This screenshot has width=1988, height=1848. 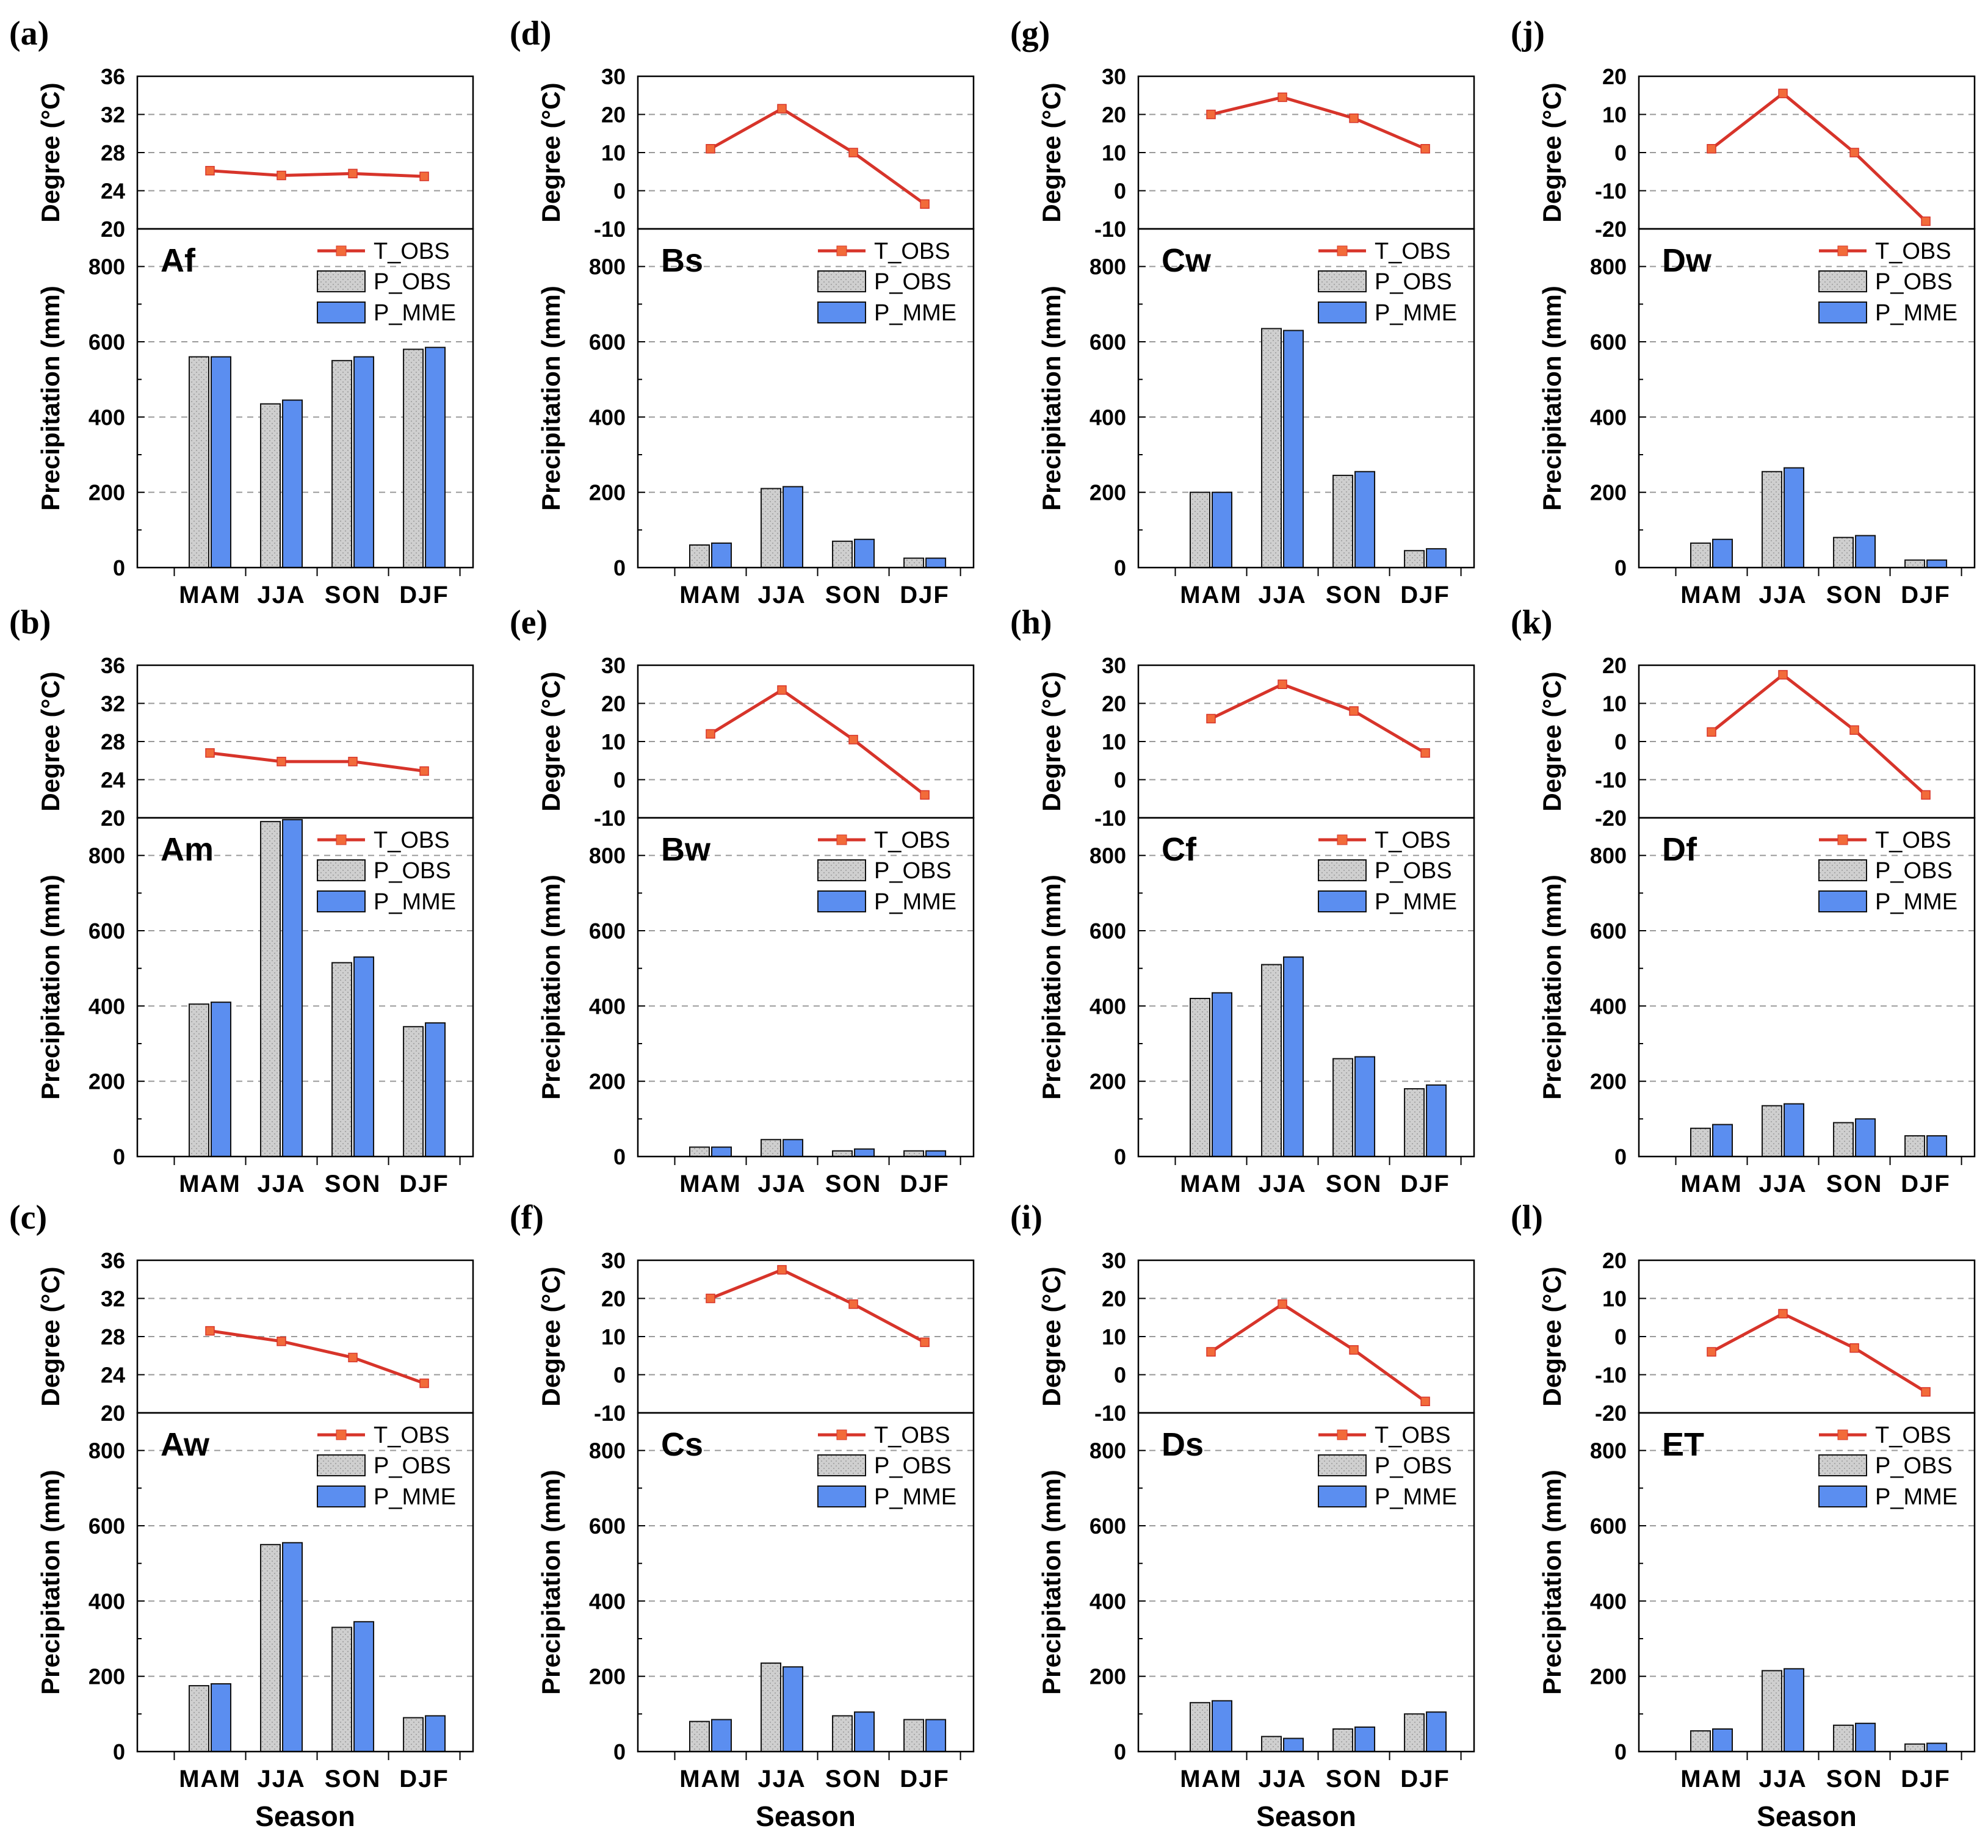 What do you see at coordinates (1680, 850) in the screenshot?
I see `climate-class-label: Df` at bounding box center [1680, 850].